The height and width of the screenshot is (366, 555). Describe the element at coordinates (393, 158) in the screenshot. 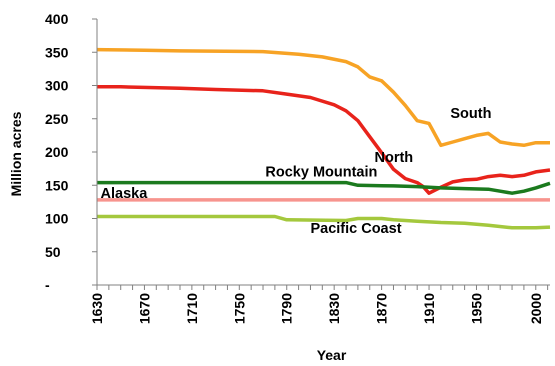

I see `series-label-north: North` at that location.